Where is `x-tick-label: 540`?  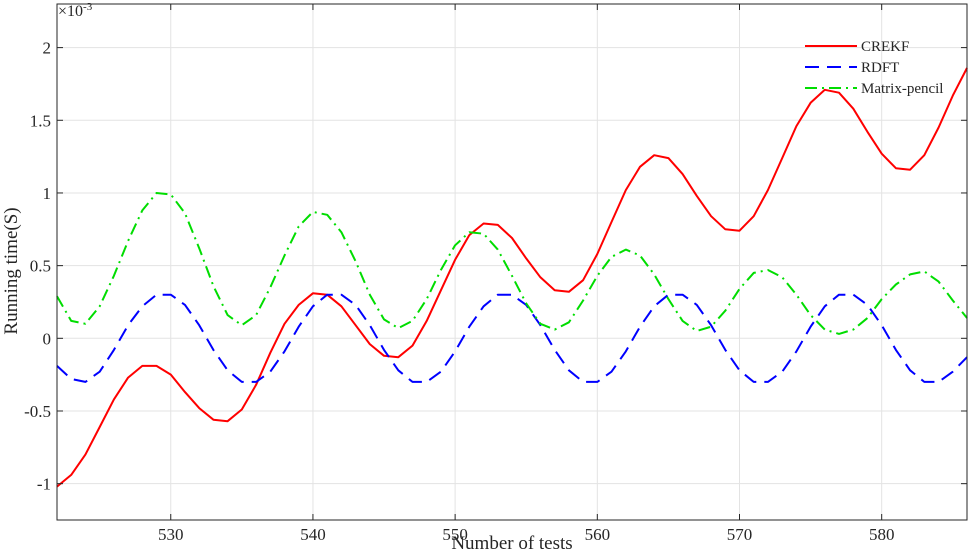 x-tick-label: 540 is located at coordinates (313, 534).